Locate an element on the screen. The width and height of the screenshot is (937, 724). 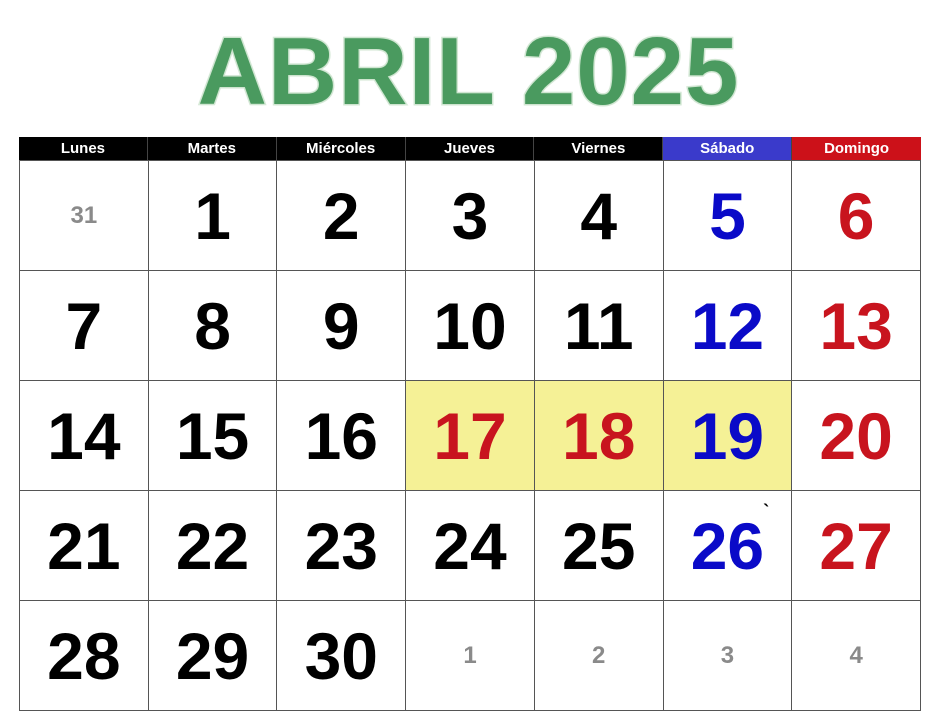
day-number: 16 is located at coordinates (341, 435).